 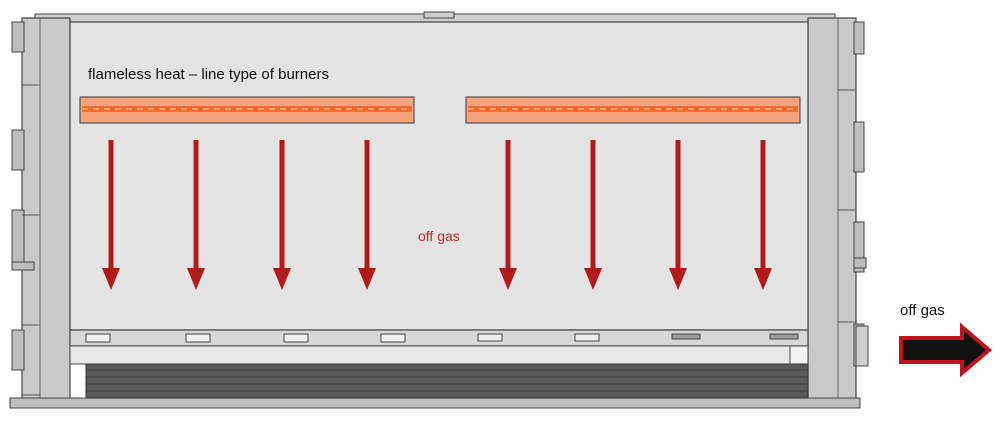 What do you see at coordinates (46, 210) in the screenshot?
I see `left-wall` at bounding box center [46, 210].